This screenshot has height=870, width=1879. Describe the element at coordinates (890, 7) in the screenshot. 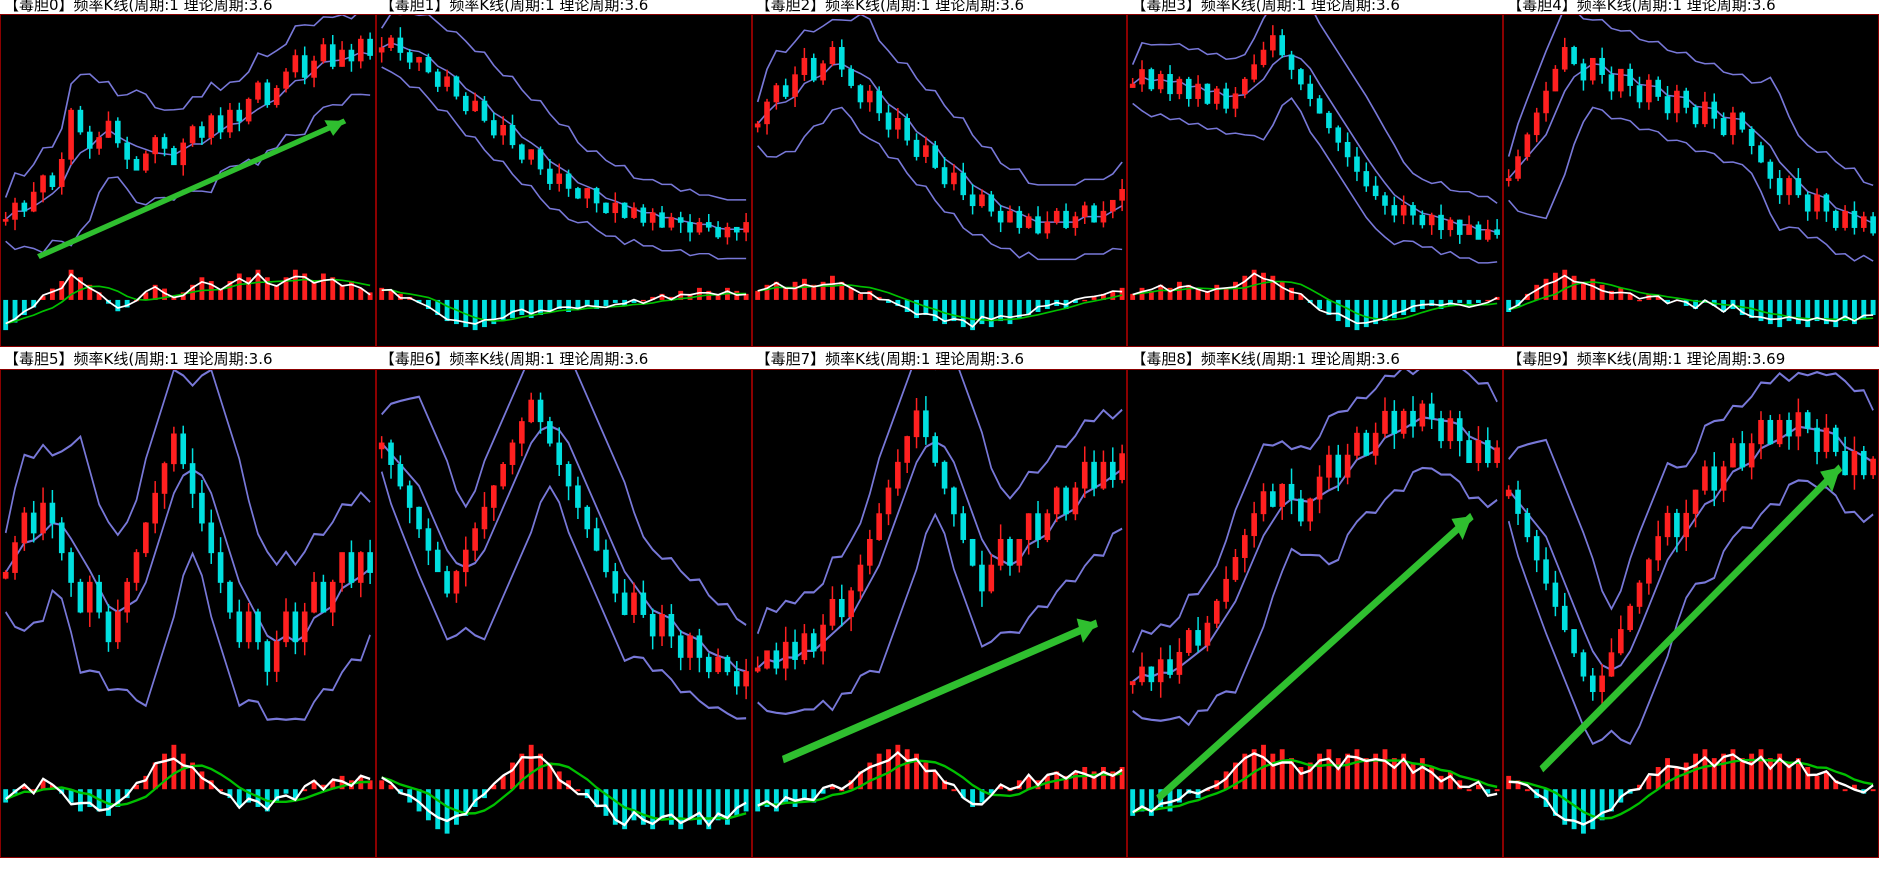

I see `panel-title-2: 【毒胆2】频率K线(周期:1 理论周期:3.6` at that location.